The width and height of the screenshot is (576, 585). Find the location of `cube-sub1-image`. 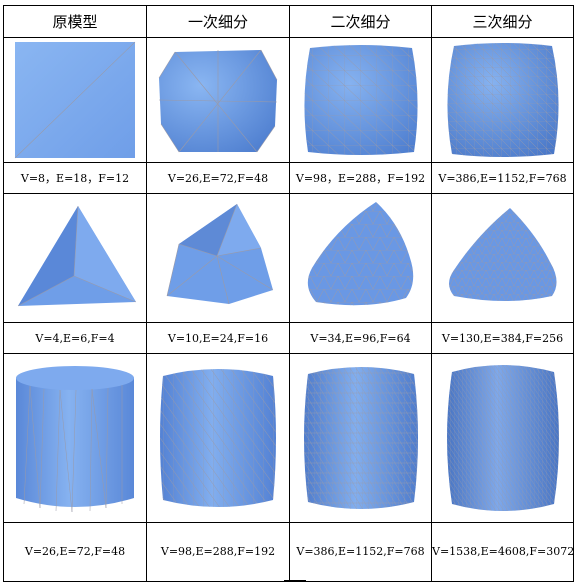

cube-sub1-image is located at coordinates (218, 101).